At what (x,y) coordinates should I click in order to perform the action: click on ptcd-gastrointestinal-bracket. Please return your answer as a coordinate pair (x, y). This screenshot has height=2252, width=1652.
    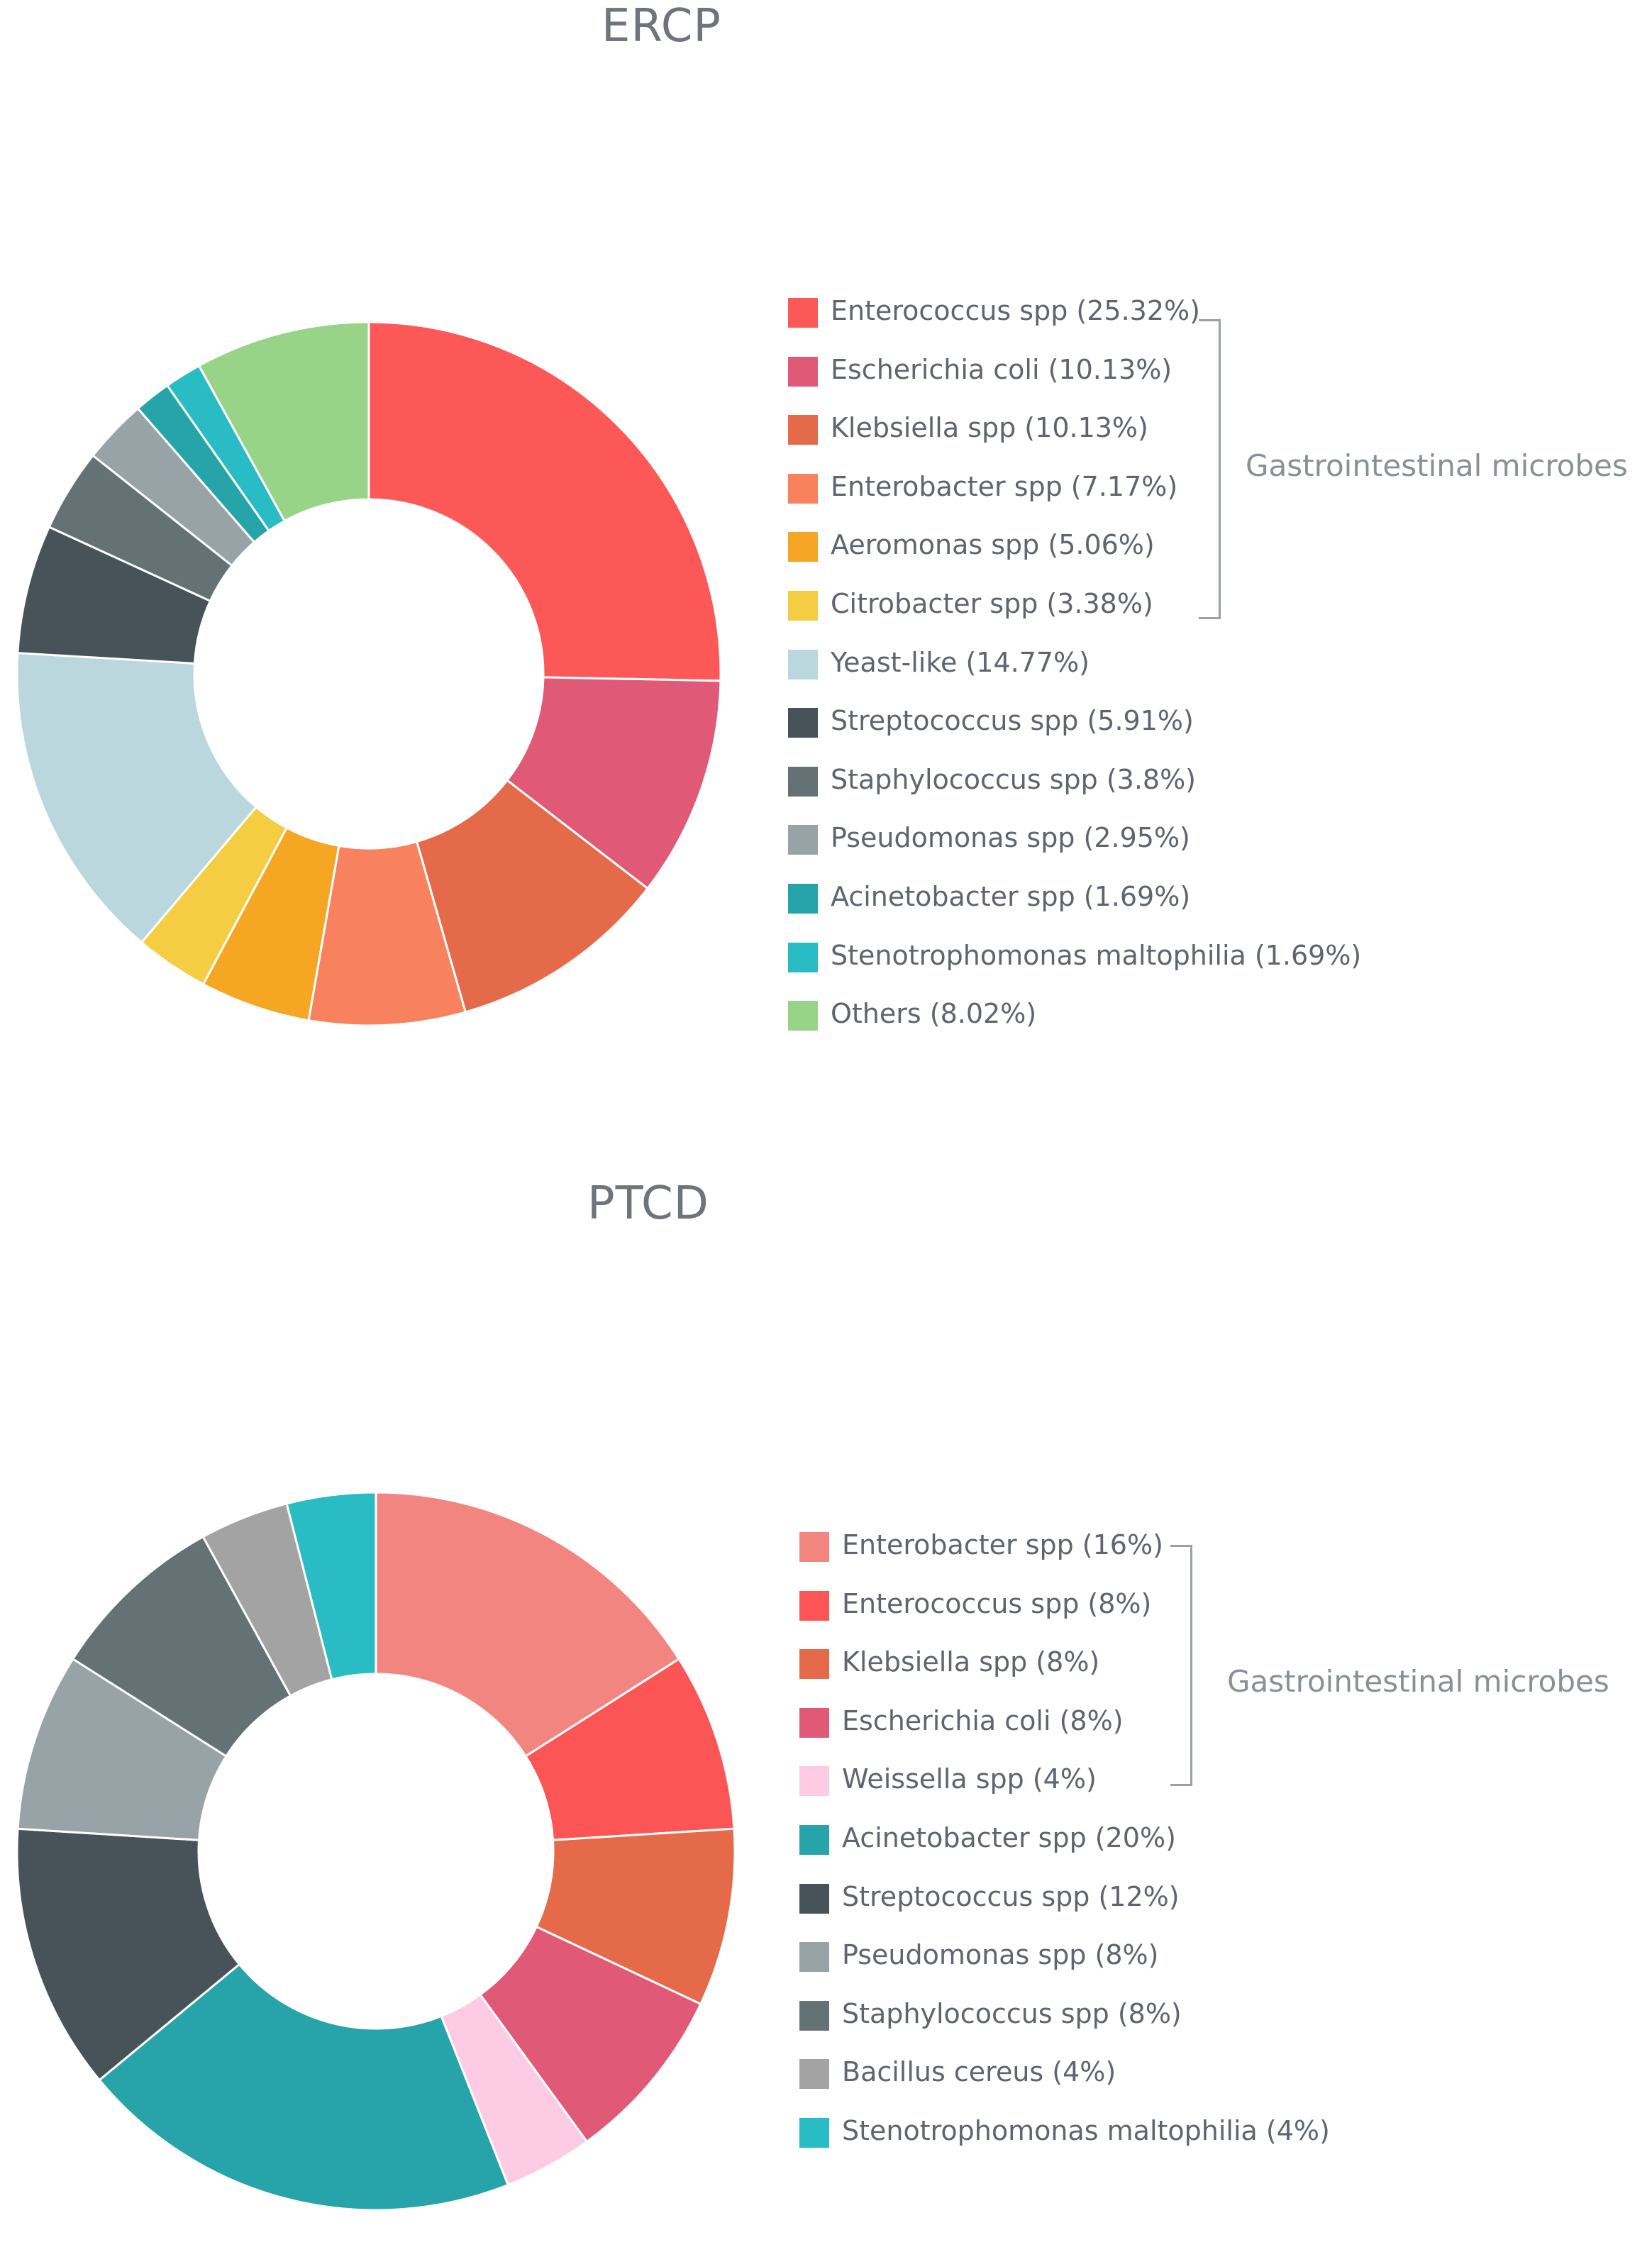
    Looking at the image, I should click on (1181, 1665).